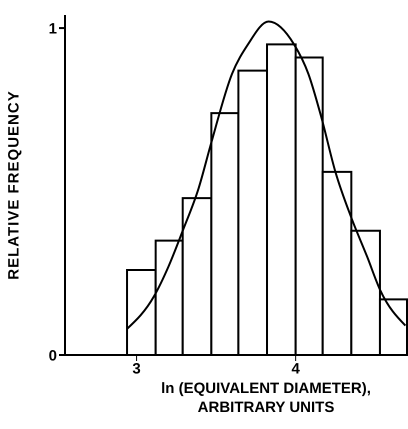 The width and height of the screenshot is (408, 429). What do you see at coordinates (266, 398) in the screenshot?
I see `x-axis-title: ln (EQUIVALENT DIAMETER), ARBITRARY UNITS` at bounding box center [266, 398].